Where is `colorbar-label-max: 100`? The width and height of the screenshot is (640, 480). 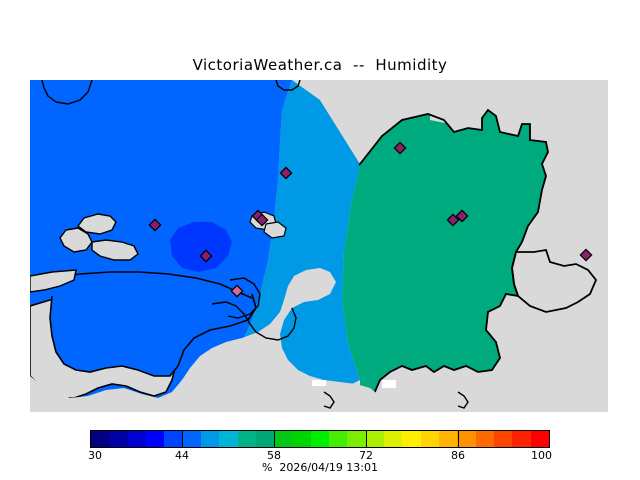 colorbar-label-max: 100 is located at coordinates (541, 455).